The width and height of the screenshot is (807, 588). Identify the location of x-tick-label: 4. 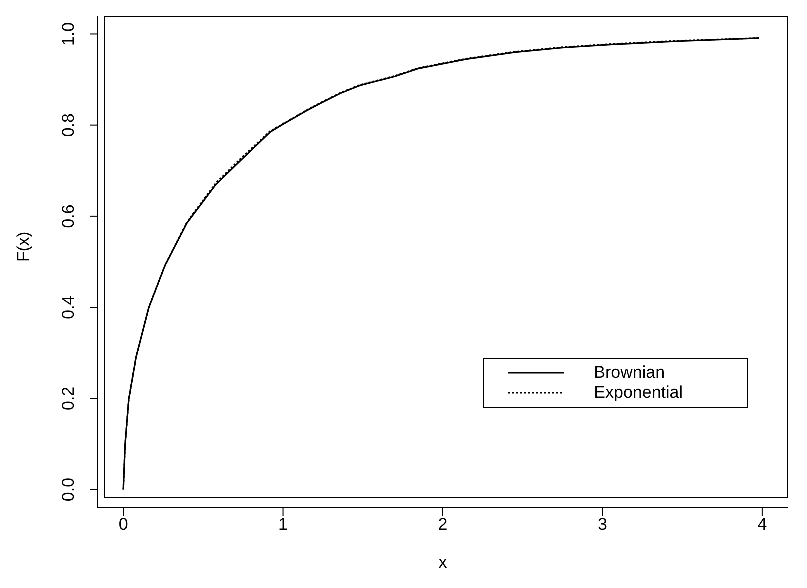
(763, 524).